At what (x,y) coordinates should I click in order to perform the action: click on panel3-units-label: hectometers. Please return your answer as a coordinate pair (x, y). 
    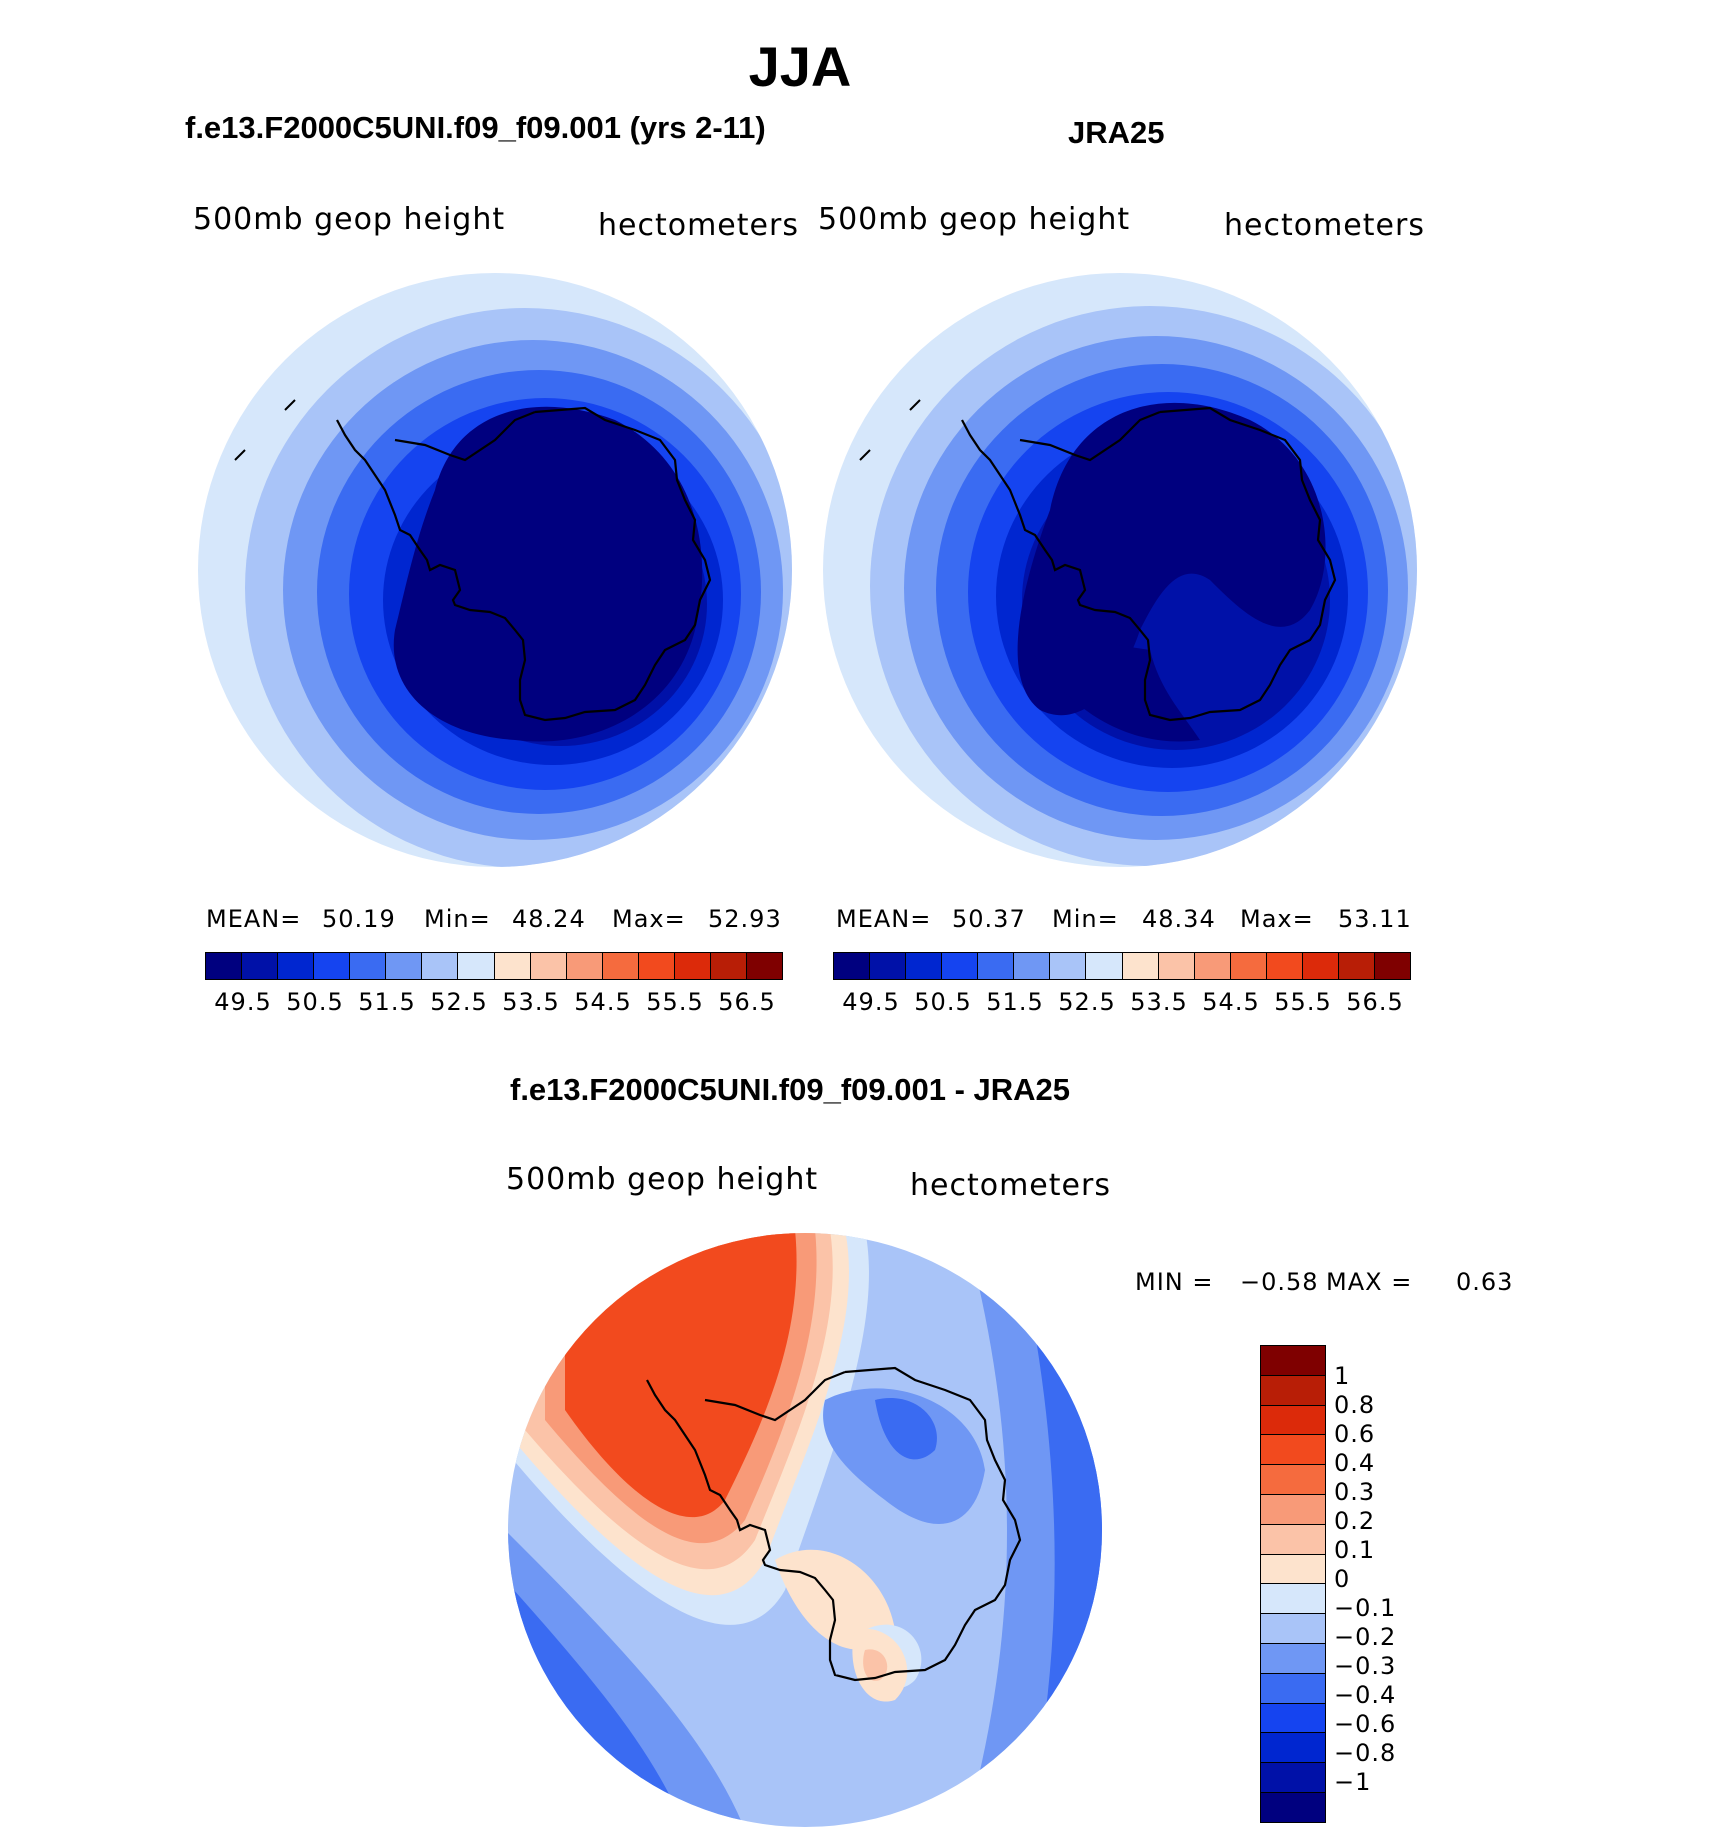
    Looking at the image, I should click on (1010, 1185).